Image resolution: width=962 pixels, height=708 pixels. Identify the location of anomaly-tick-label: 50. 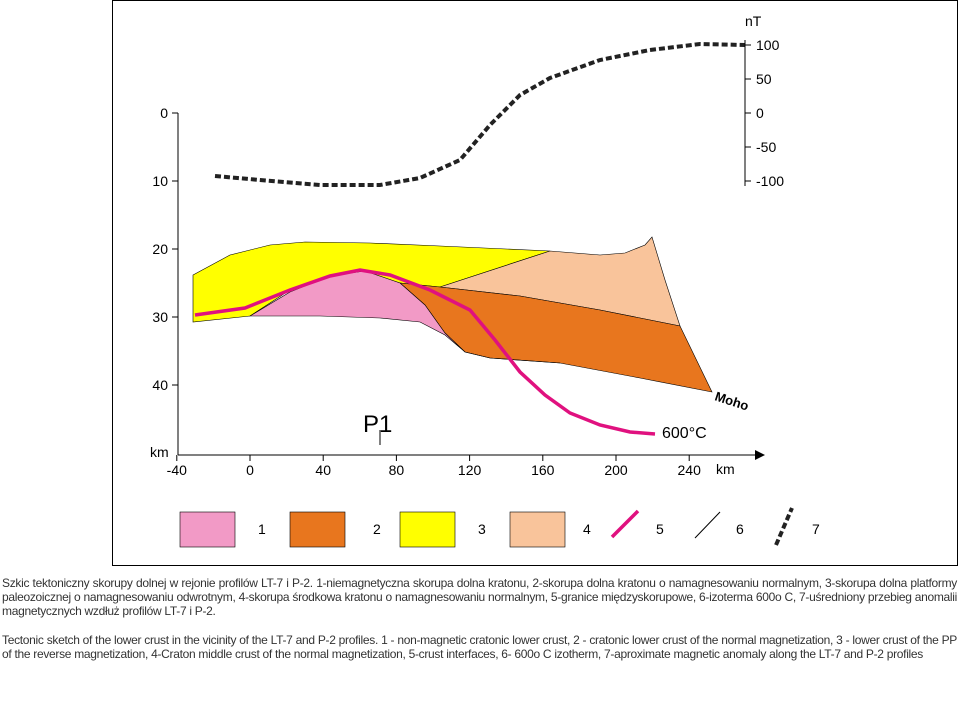
(764, 79).